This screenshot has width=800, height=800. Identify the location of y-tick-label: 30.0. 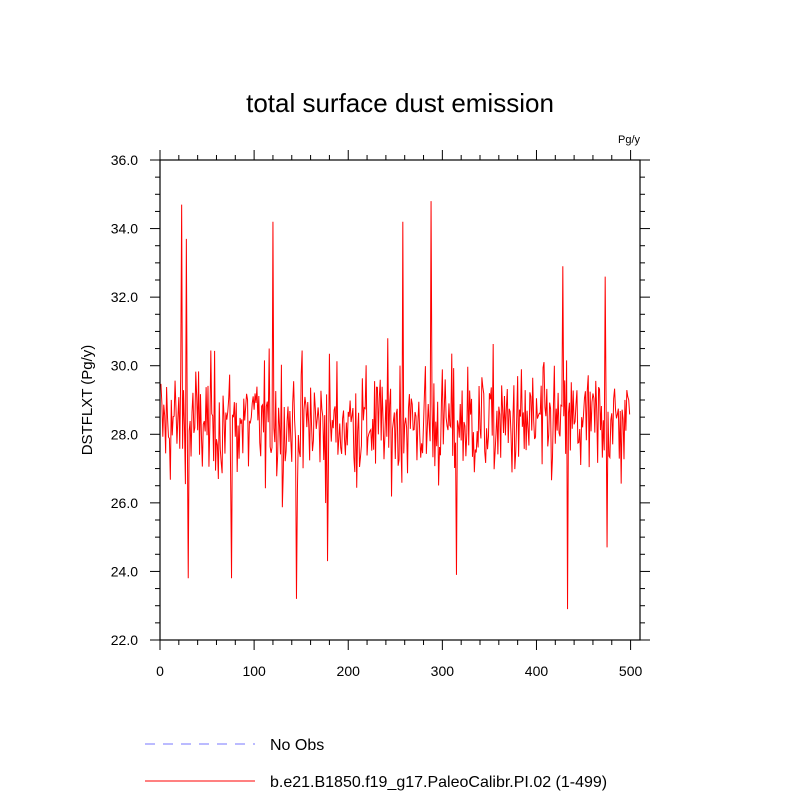
(124, 366).